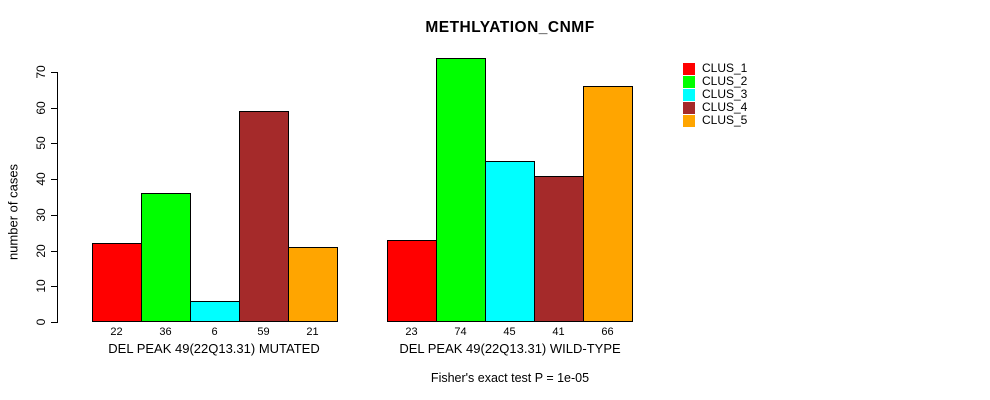 The image size is (990, 400). I want to click on y-tick-label: 0, so click(41, 322).